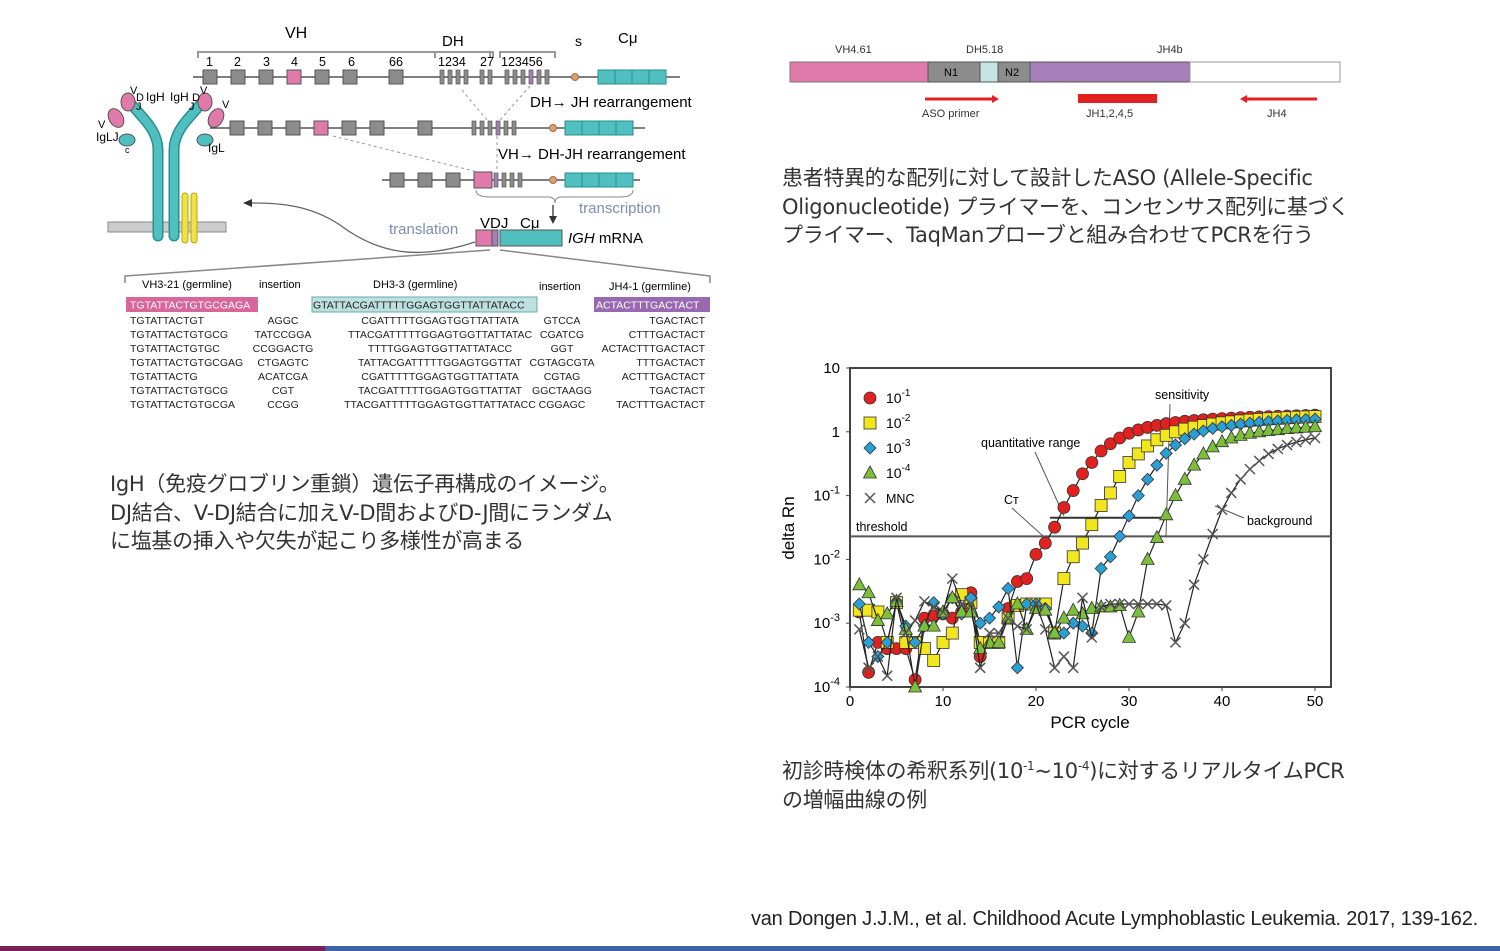  What do you see at coordinates (881, 527) in the screenshot?
I see `threshold-label: threshold` at bounding box center [881, 527].